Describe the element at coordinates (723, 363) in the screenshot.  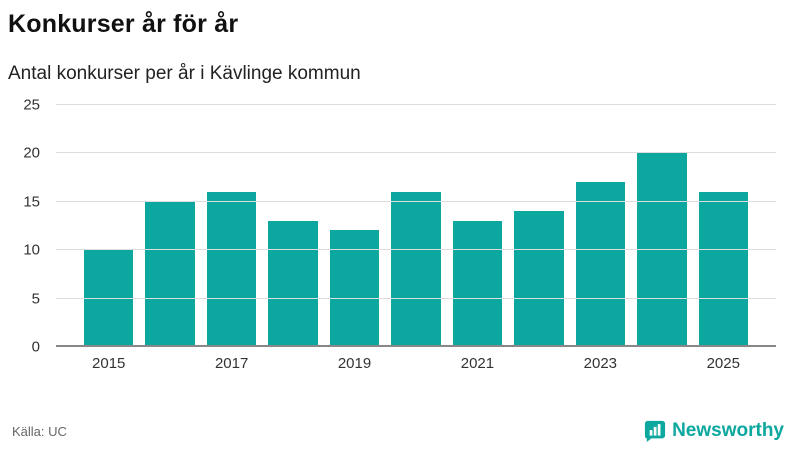
I see `x-tick-label-2025: 2025` at that location.